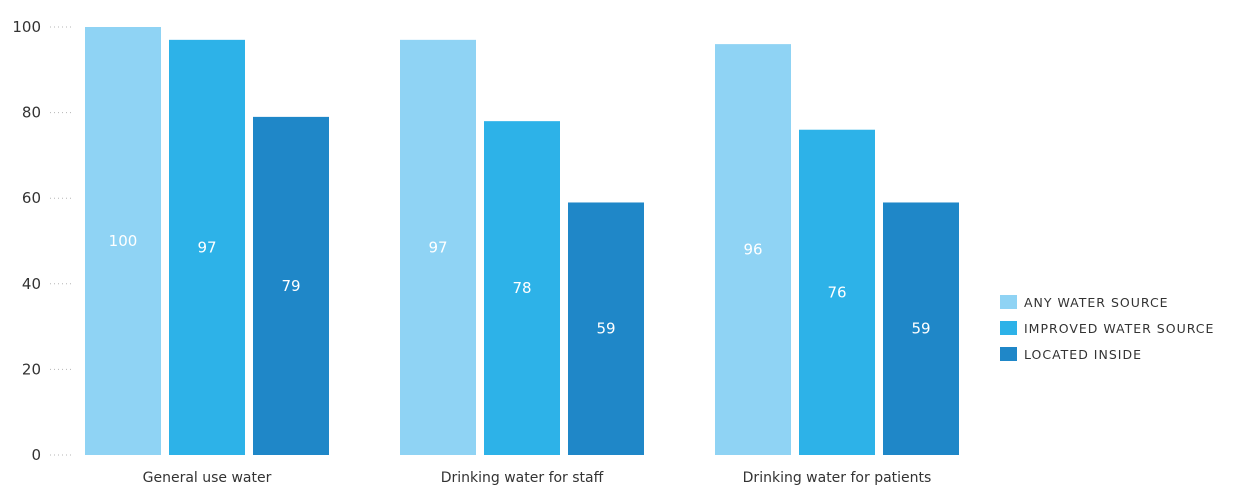 The image size is (1238, 489). I want to click on x-category-label: General use water, so click(207, 478).